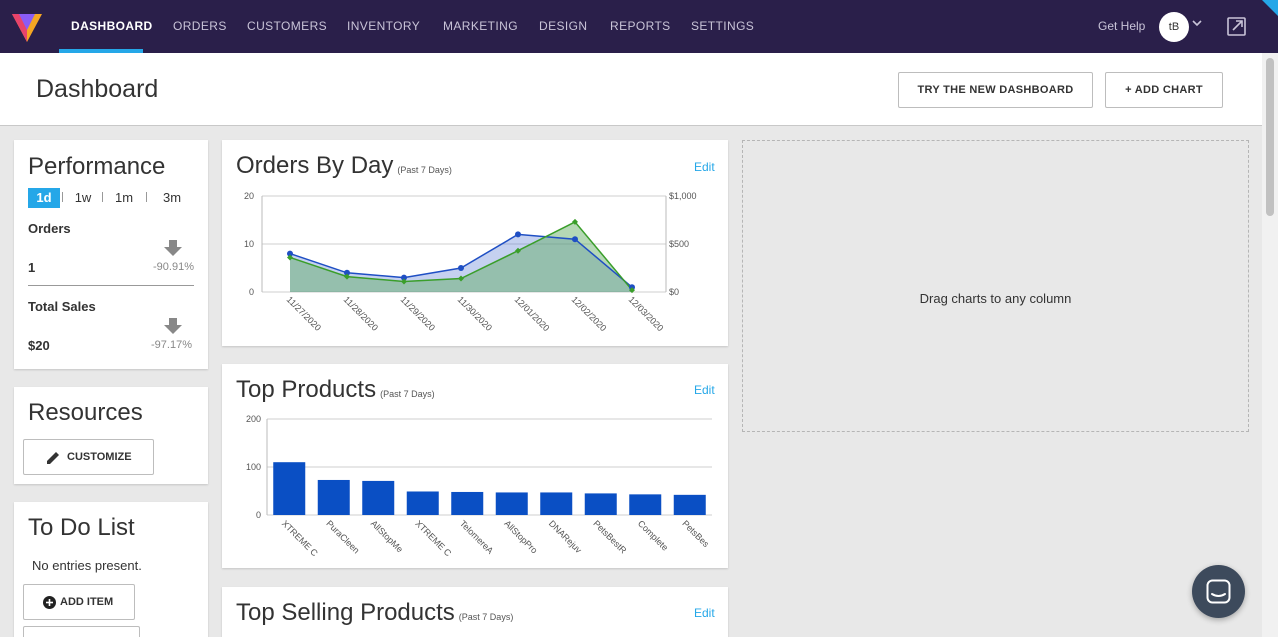 The image size is (1278, 637). What do you see at coordinates (249, 196) in the screenshot?
I see `y-left-tick-label: 20` at bounding box center [249, 196].